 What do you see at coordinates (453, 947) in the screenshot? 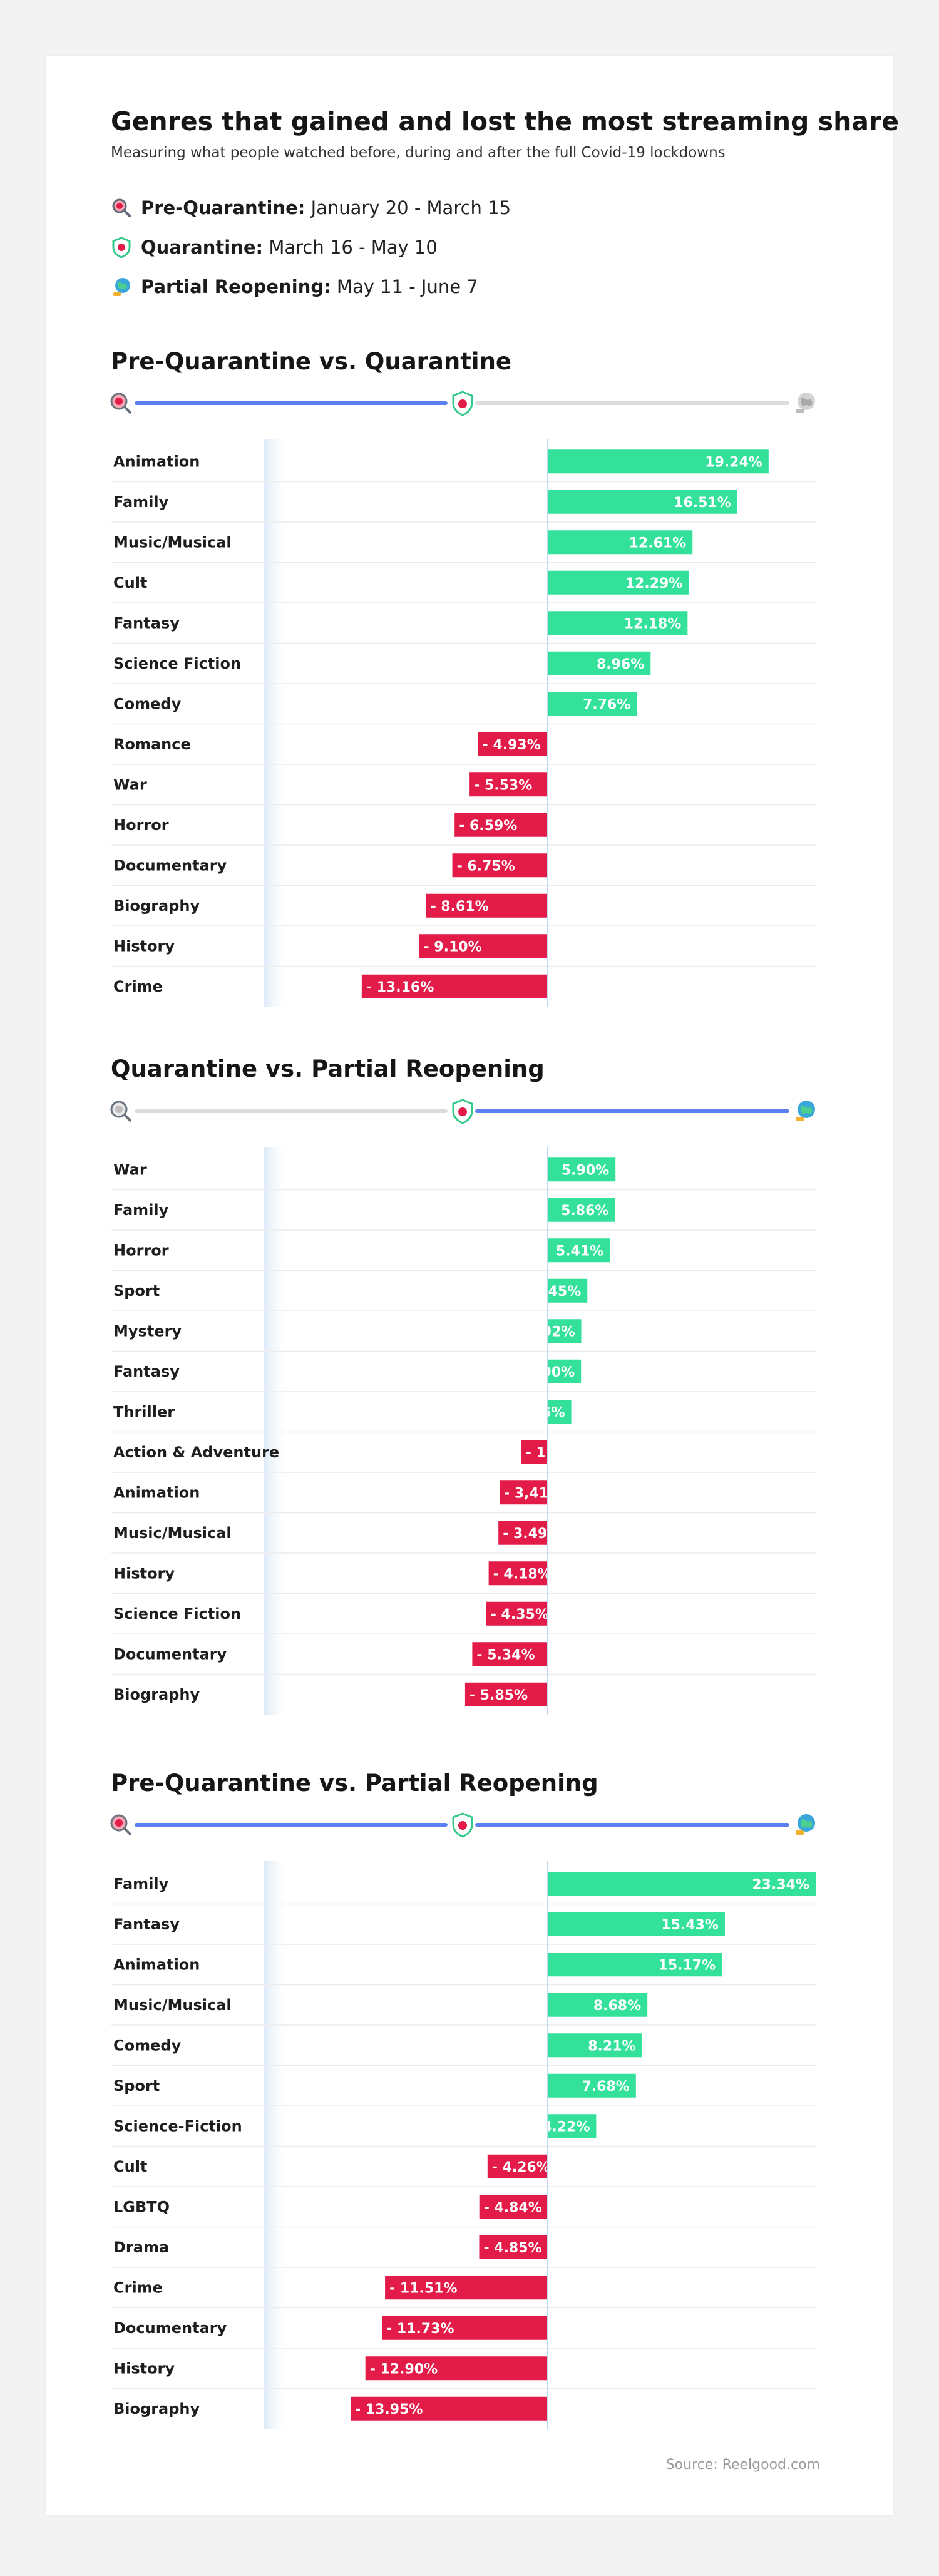
I see `value-label: - 9.10%` at bounding box center [453, 947].